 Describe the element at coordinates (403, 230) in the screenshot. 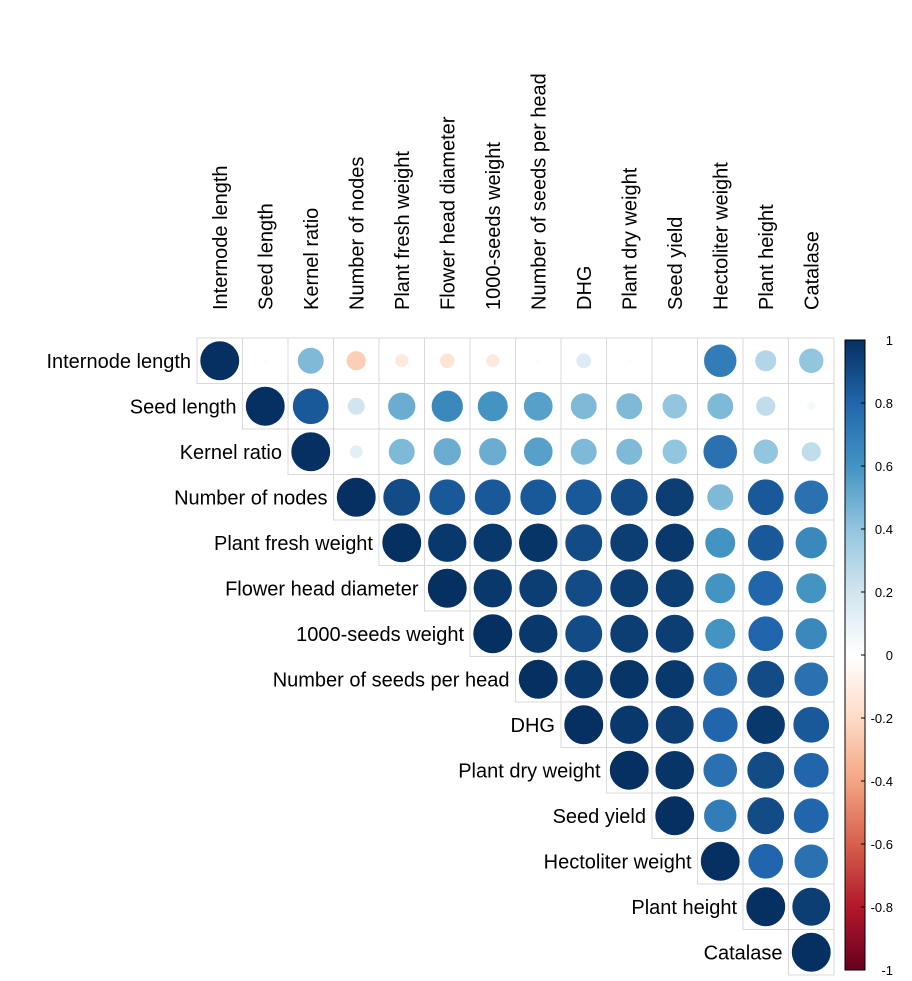

I see `column-label: Plant fresh weight` at that location.